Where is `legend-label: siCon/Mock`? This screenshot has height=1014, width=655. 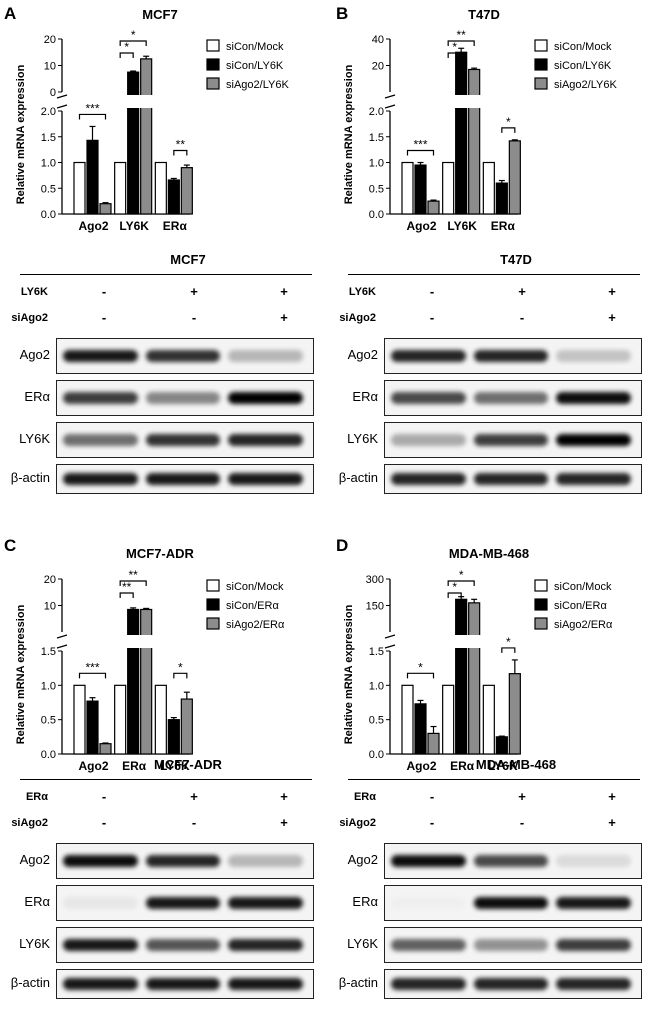 legend-label: siCon/Mock is located at coordinates (255, 47).